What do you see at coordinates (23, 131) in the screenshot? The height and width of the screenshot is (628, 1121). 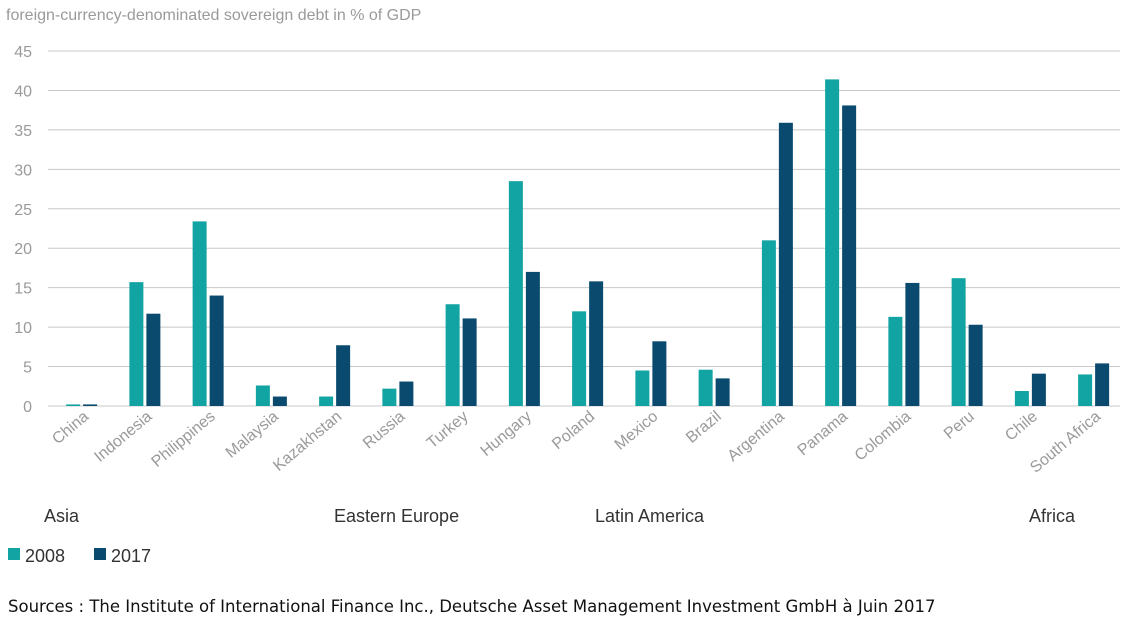 I see `y-tick-label: 35` at bounding box center [23, 131].